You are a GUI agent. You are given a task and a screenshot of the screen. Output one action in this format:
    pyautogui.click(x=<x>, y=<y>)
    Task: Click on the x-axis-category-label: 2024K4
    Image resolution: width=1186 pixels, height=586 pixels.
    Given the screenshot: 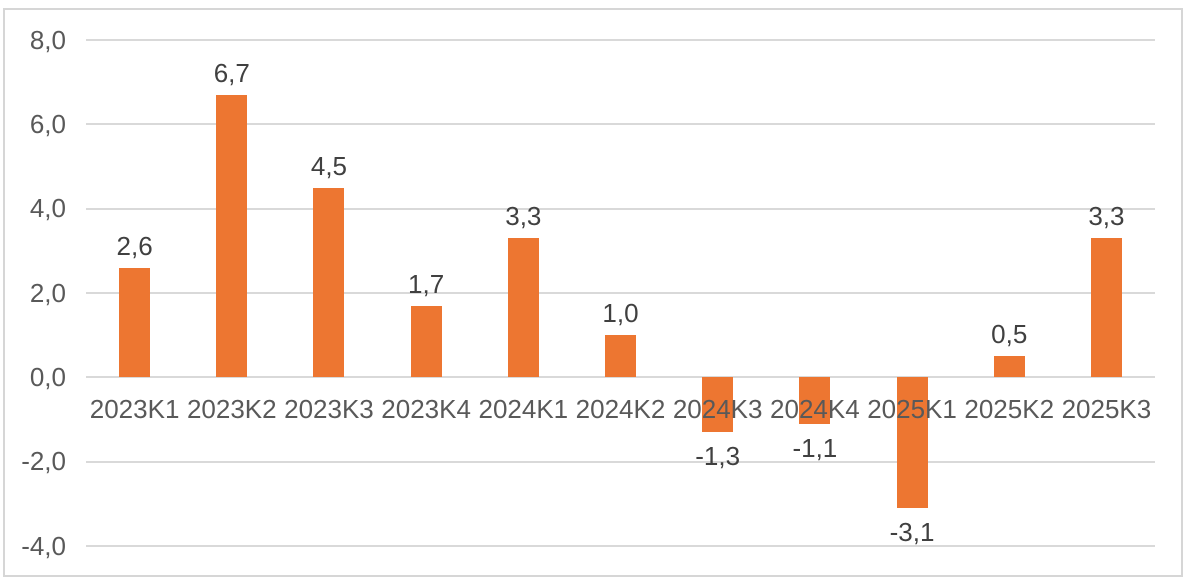 What is the action you would take?
    pyautogui.click(x=815, y=409)
    